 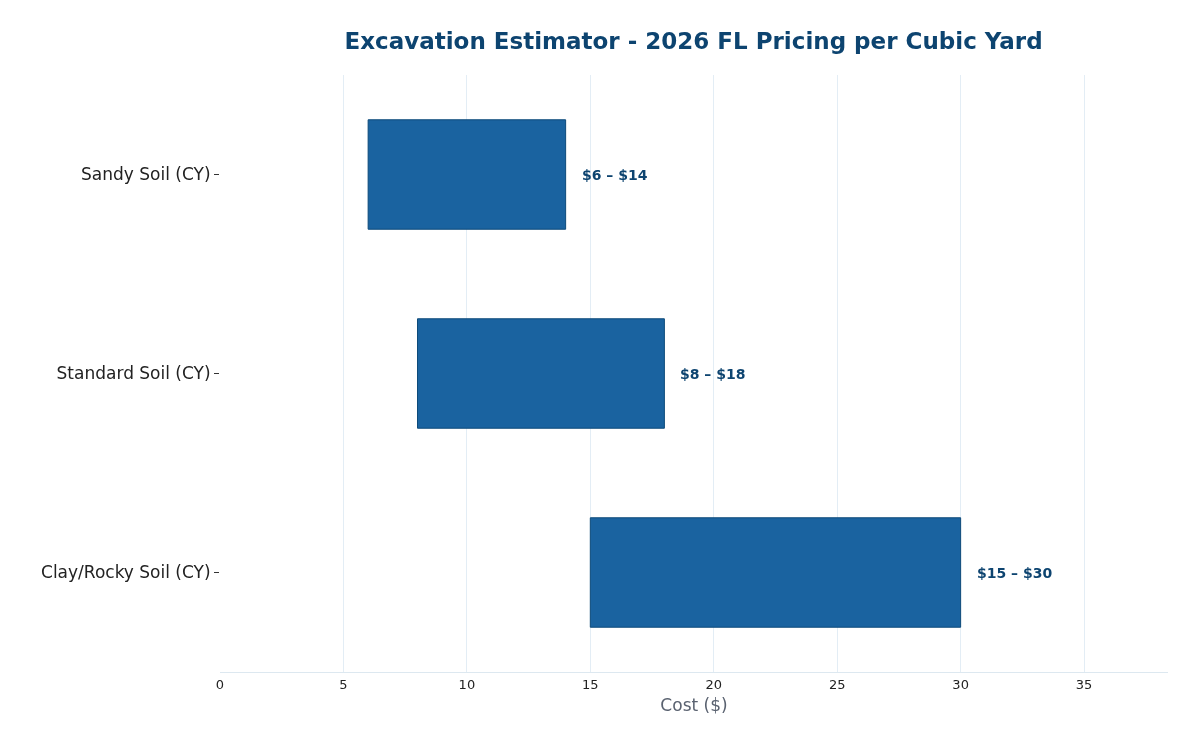 What do you see at coordinates (1084, 684) in the screenshot?
I see `x-tick-label: 35` at bounding box center [1084, 684].